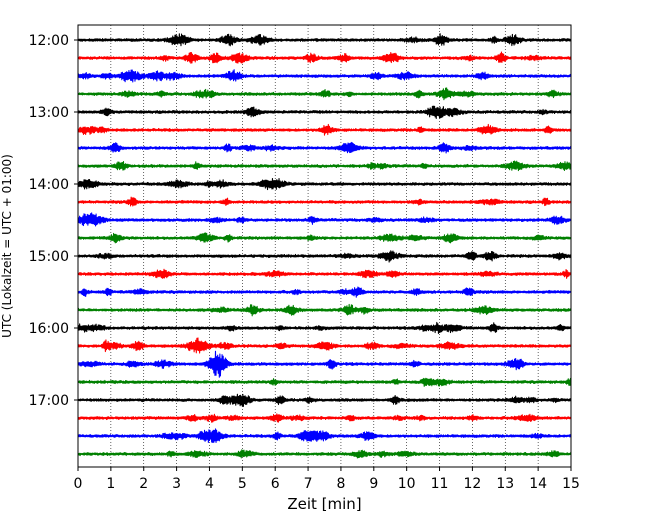 The image size is (650, 520). Describe the element at coordinates (308, 484) in the screenshot. I see `x-tick-label: 7` at that location.